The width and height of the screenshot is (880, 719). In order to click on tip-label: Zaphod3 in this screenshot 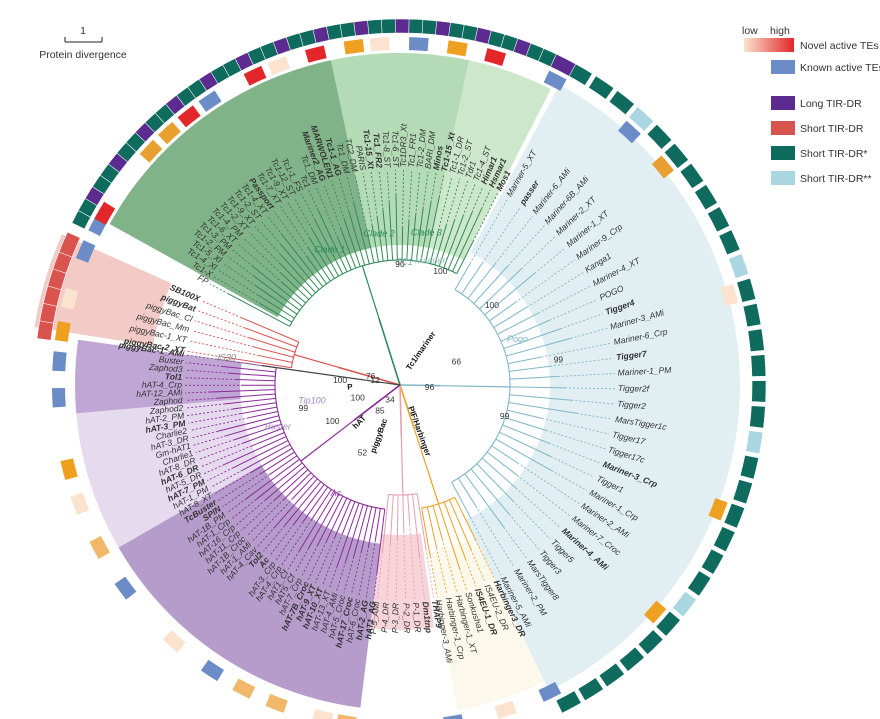, I will do `click(165, 368)`.